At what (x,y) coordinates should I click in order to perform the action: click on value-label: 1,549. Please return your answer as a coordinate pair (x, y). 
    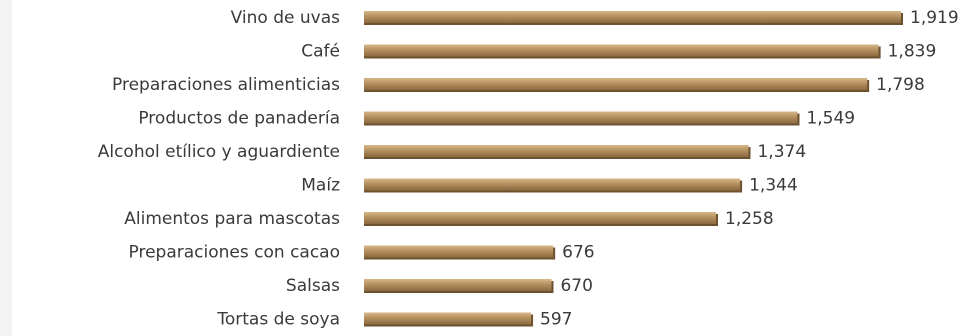
    Looking at the image, I should click on (830, 119).